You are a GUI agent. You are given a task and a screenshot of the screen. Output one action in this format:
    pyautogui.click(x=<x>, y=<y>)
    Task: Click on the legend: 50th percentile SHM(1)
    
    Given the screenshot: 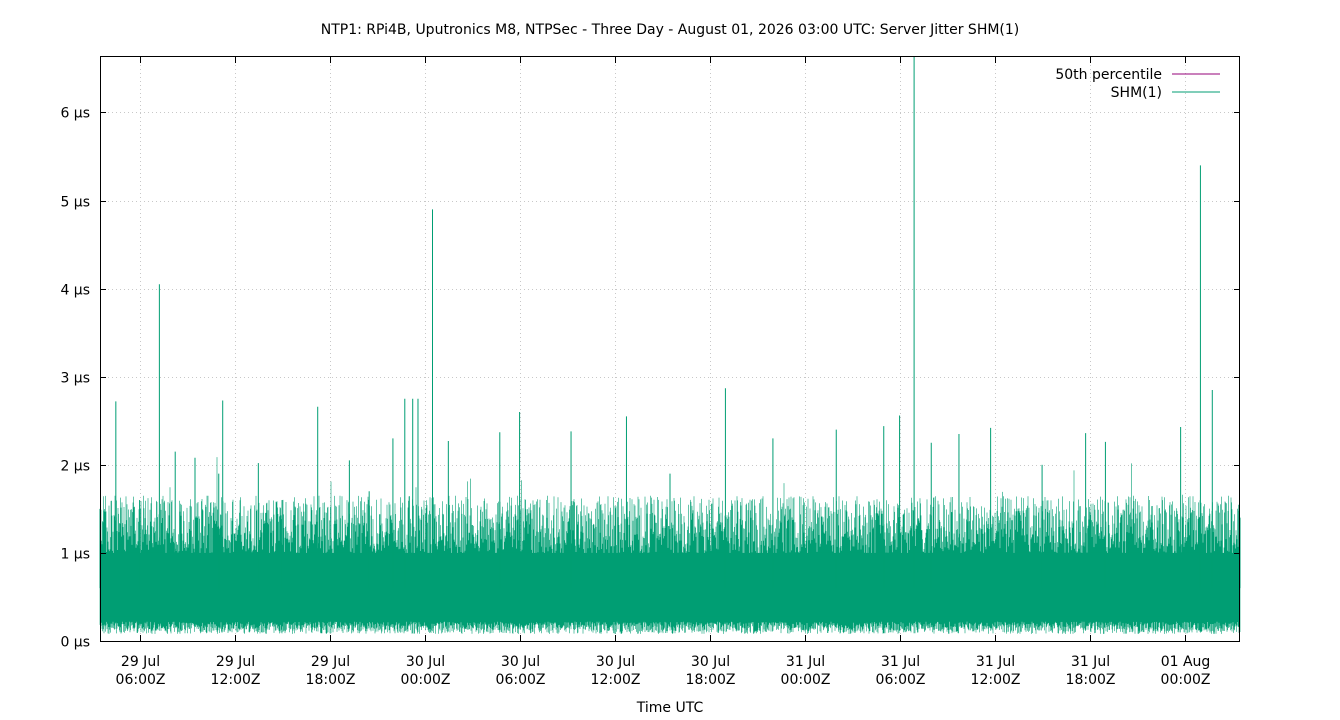 What is the action you would take?
    pyautogui.click(x=1137, y=84)
    